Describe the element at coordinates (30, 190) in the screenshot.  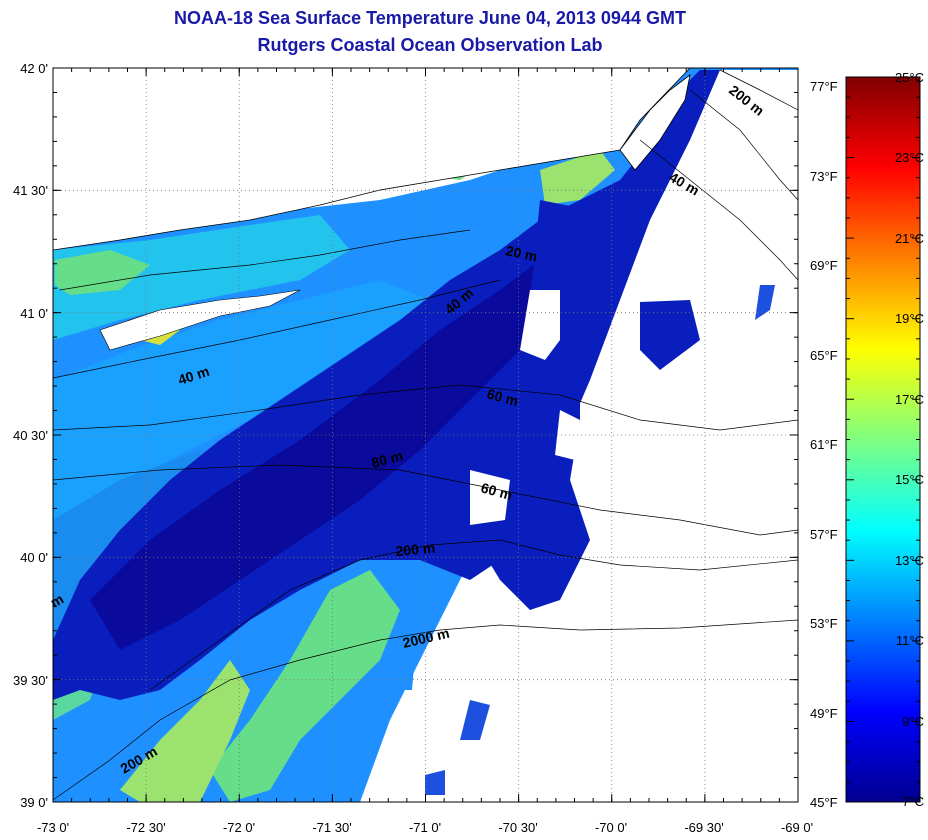
I see `lat-label: 41 30'` at that location.